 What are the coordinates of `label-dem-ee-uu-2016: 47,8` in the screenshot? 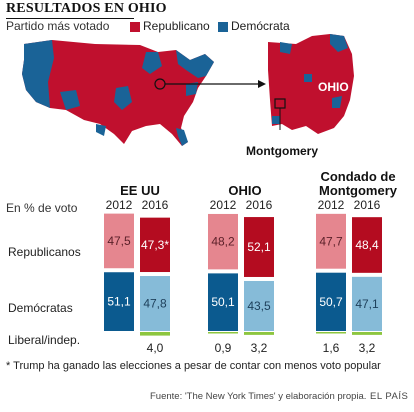 It's located at (155, 304).